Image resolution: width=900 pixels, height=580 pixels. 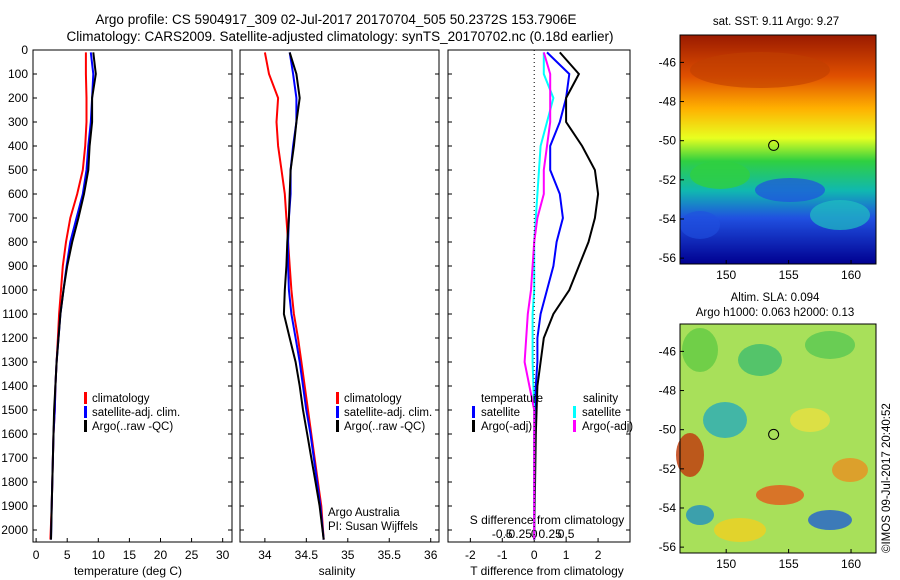 I want to click on legend-header-temperature: temperature, so click(x=512, y=399).